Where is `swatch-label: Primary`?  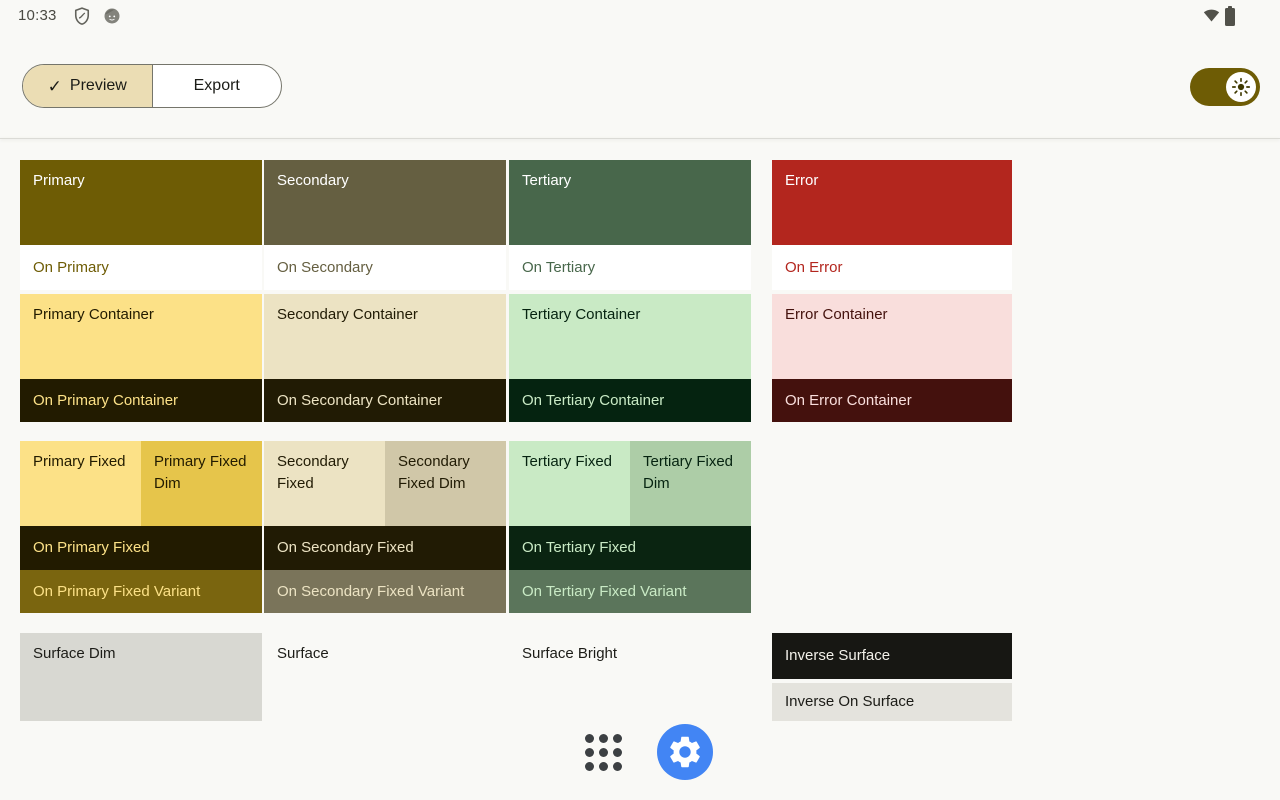
swatch-label: Primary is located at coordinates (59, 180).